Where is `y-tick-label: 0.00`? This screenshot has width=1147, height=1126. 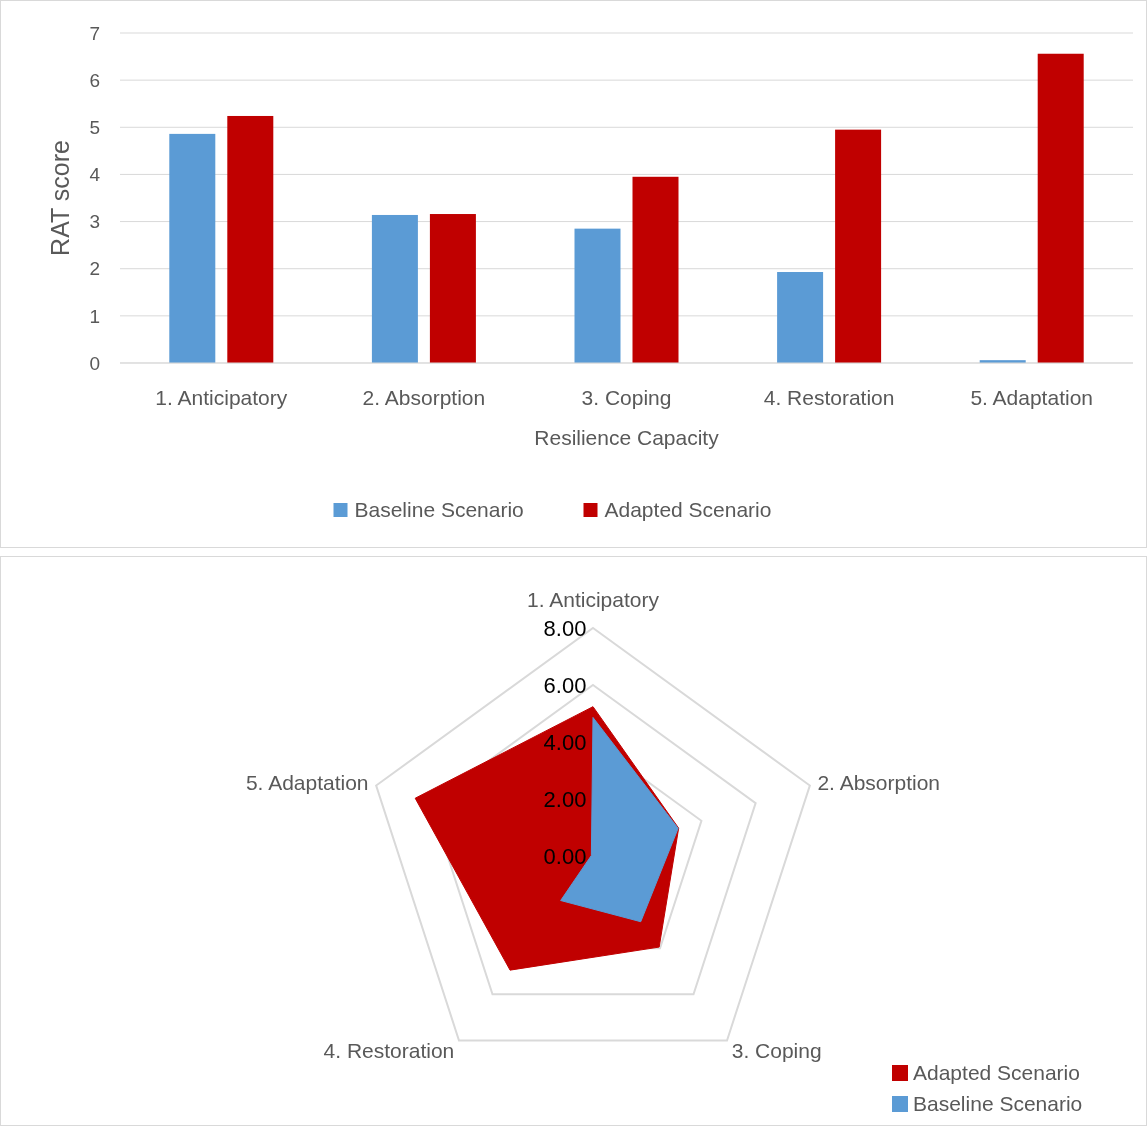 y-tick-label: 0.00 is located at coordinates (565, 856).